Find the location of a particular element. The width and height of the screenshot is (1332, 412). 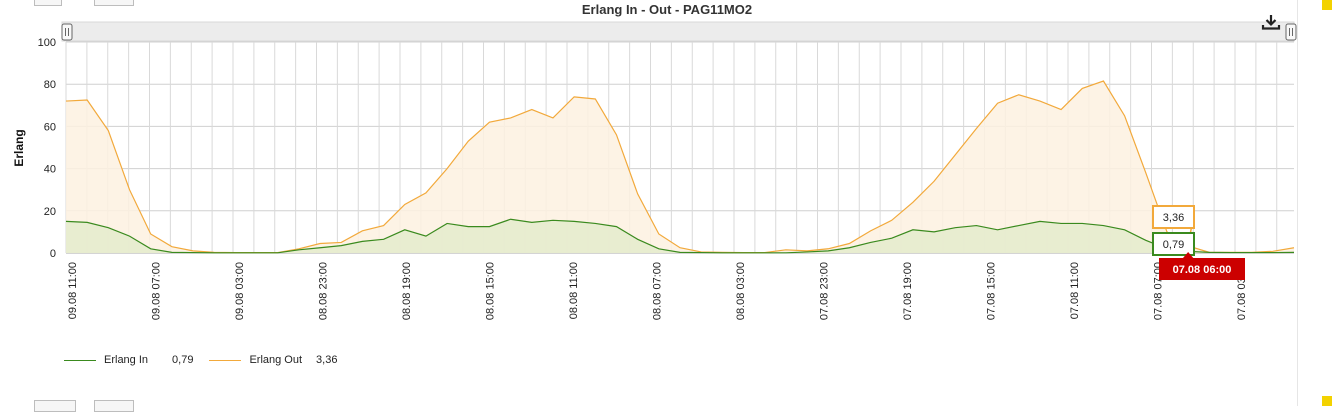

tooltip-x-label-box is located at coordinates (1202, 269).